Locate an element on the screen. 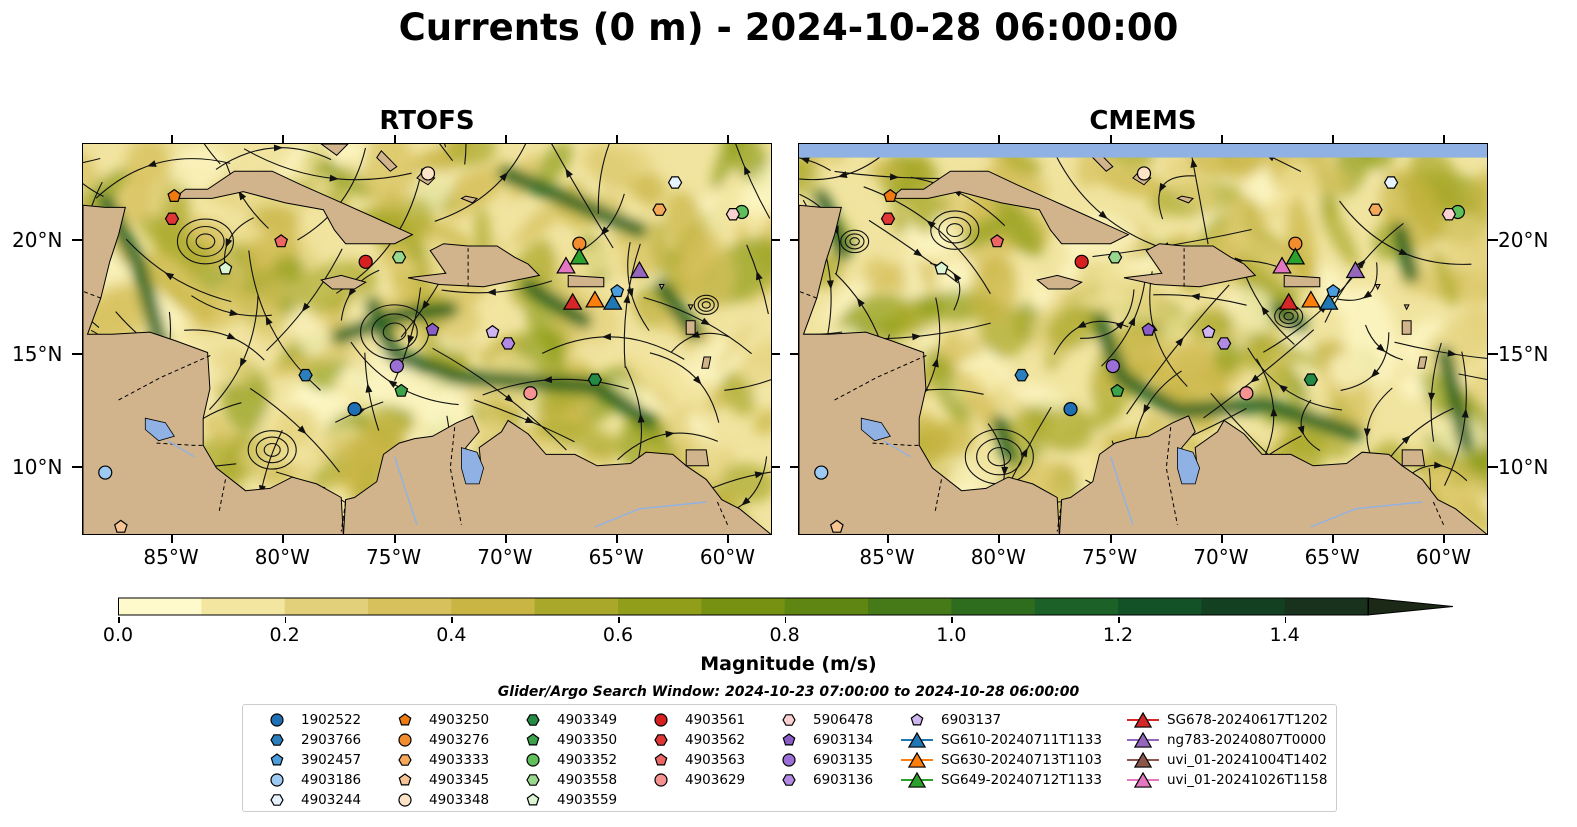 This screenshot has height=827, width=1577. legend-label: 6903137 is located at coordinates (971, 720).